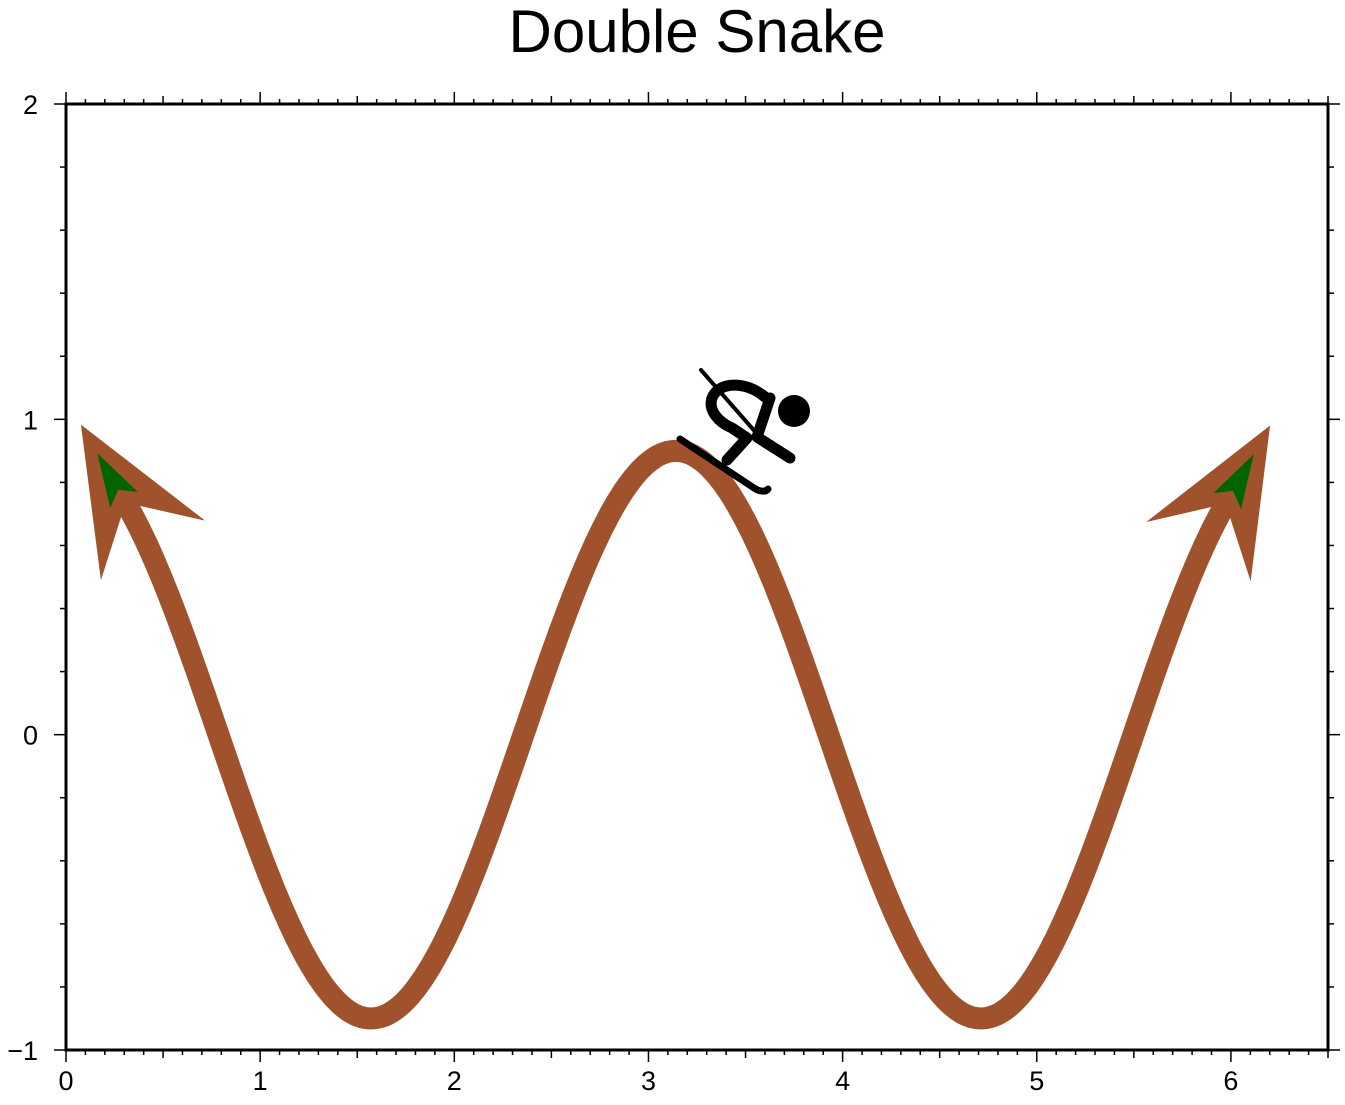 The height and width of the screenshot is (1105, 1345). I want to click on x-tick-label: 4, so click(842, 1081).